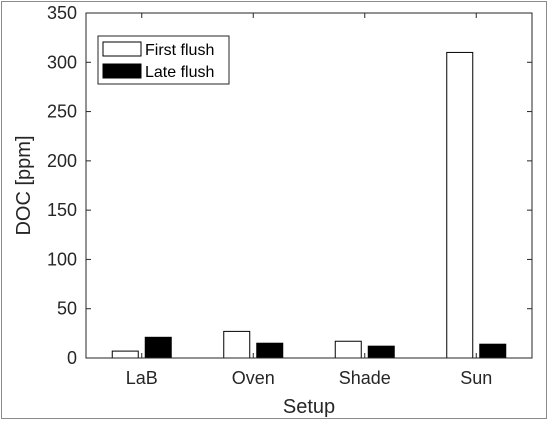 Image resolution: width=550 pixels, height=422 pixels. What do you see at coordinates (142, 378) in the screenshot?
I see `x-tick-label: LaB` at bounding box center [142, 378].